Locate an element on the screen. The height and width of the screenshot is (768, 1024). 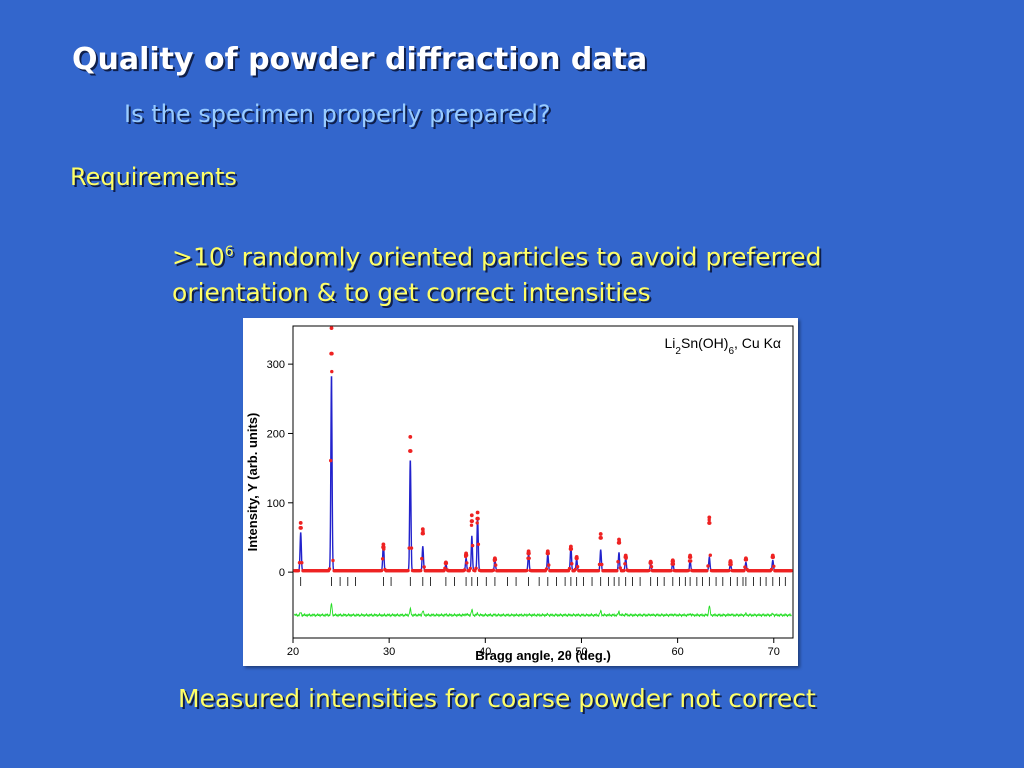
slide-title: Quality of powder diffraction data is located at coordinates (360, 59).